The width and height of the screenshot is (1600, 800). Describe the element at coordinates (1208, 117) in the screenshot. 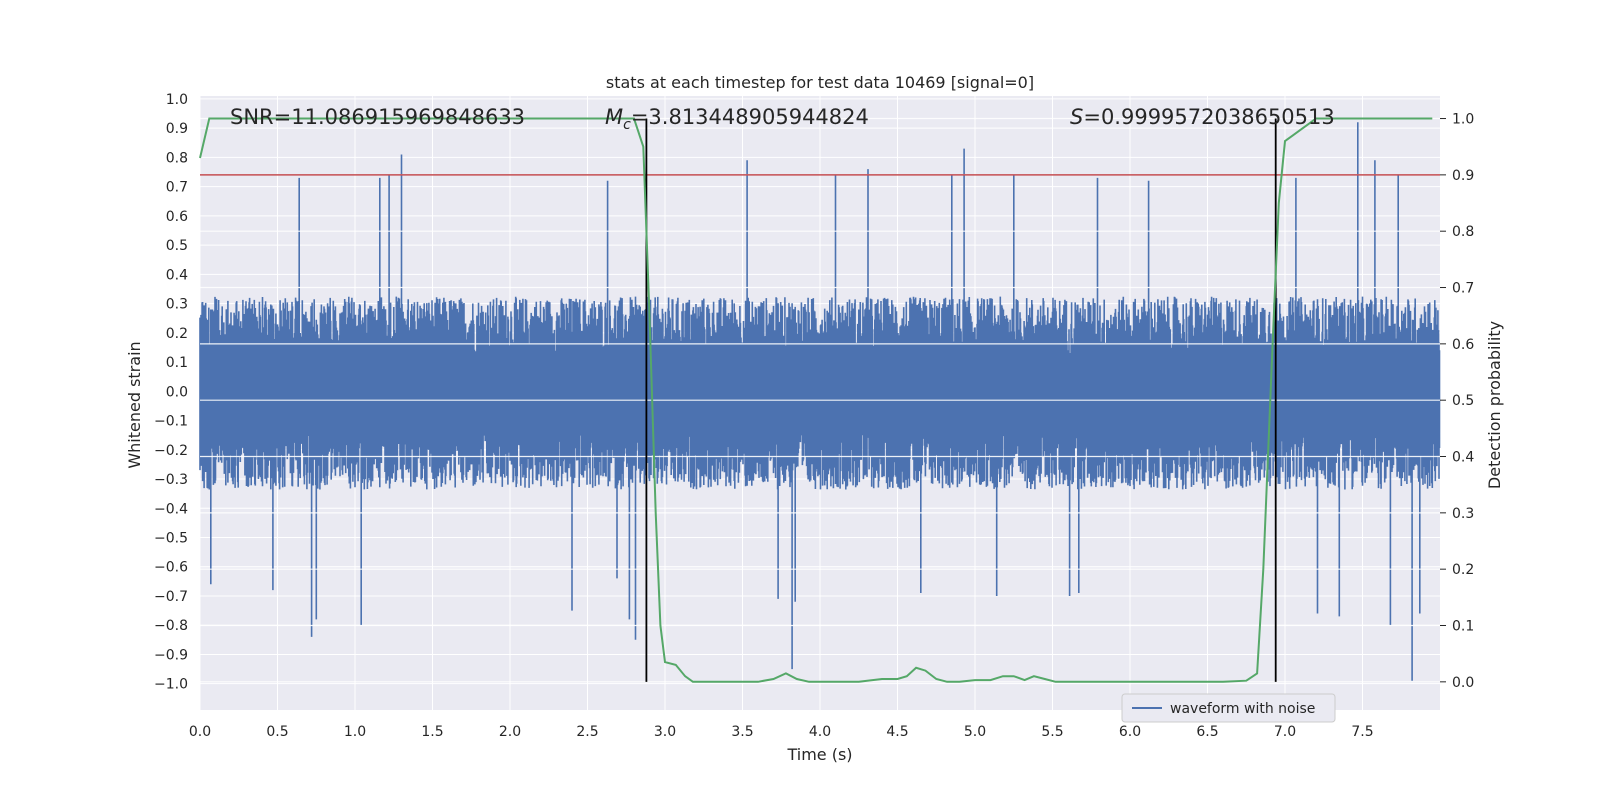

I see `s-value: =0.9999572038650513` at that location.